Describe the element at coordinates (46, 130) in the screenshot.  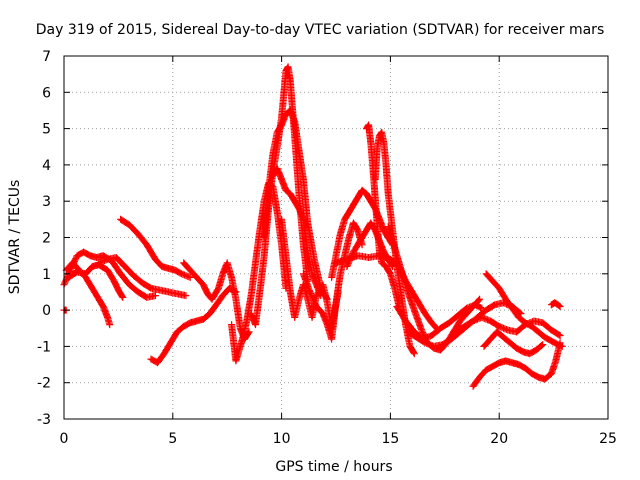
I see `y-tick-label: 5` at that location.